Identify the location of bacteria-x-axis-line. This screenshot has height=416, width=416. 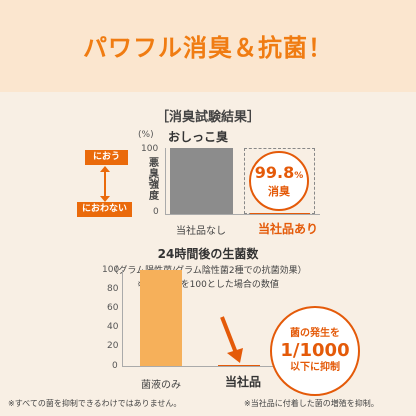
(202, 366).